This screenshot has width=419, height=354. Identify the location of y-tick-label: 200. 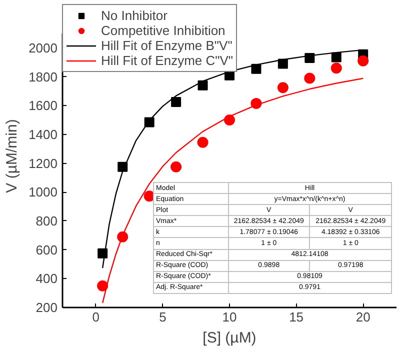
(47, 307).